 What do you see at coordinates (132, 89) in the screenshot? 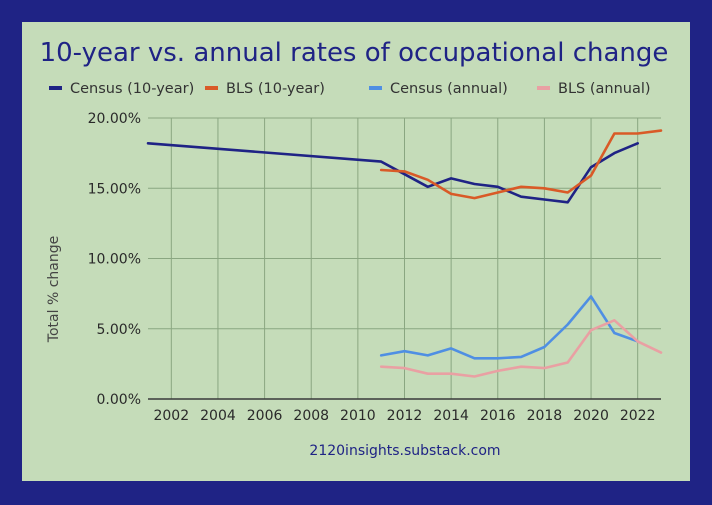
I see `legend-label: Census (10-year)` at bounding box center [132, 89].